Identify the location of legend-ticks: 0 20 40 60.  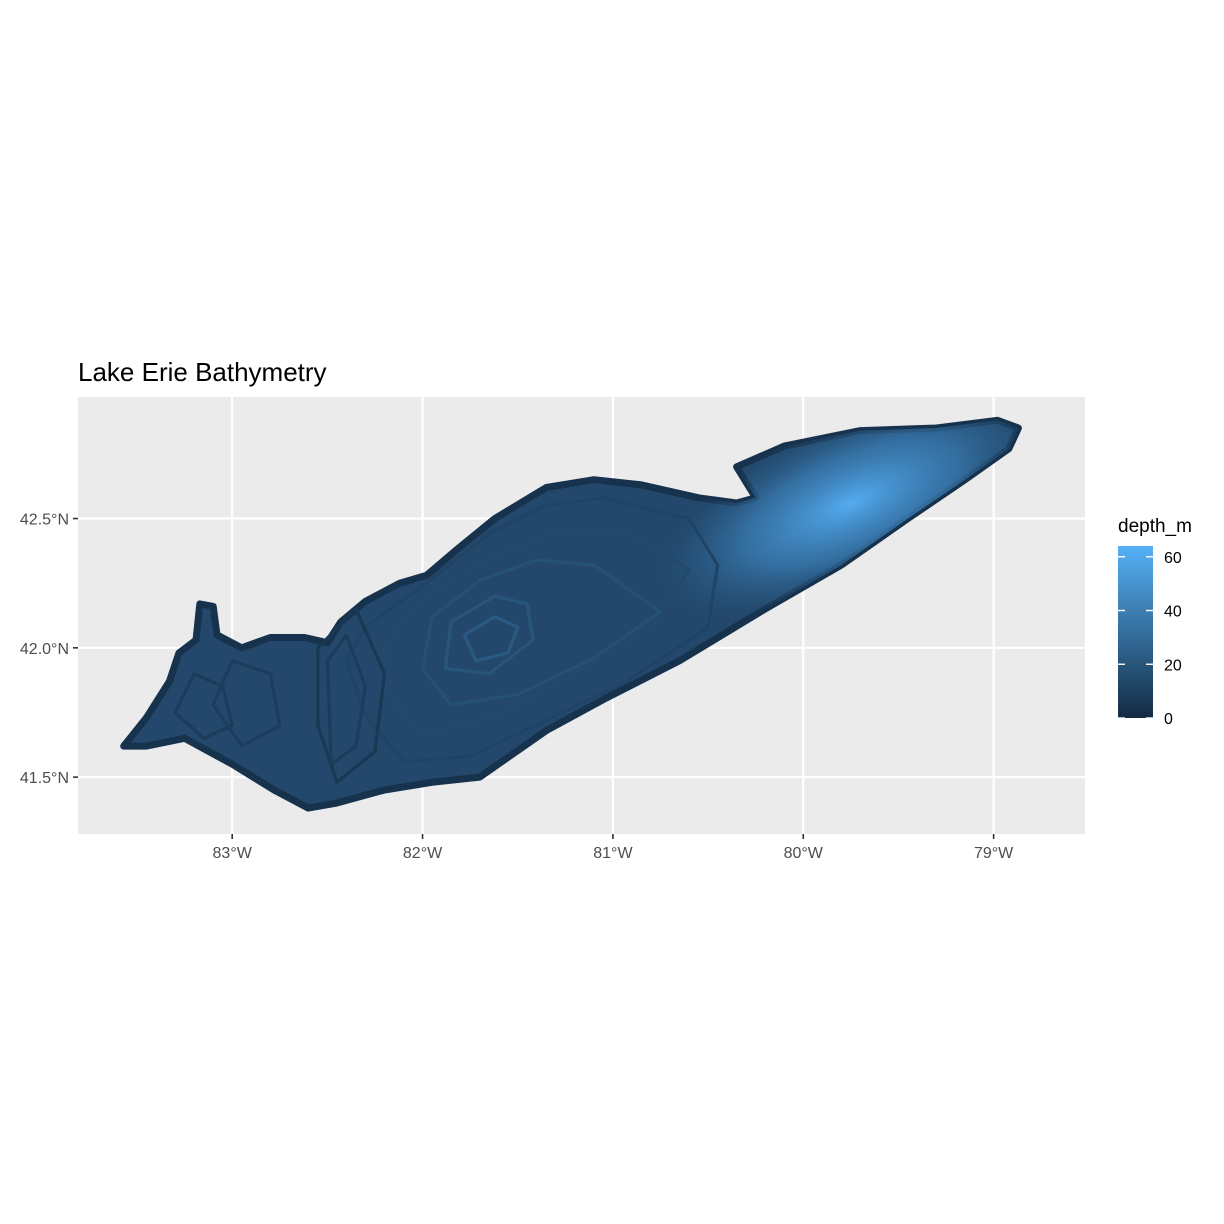
(1150, 639).